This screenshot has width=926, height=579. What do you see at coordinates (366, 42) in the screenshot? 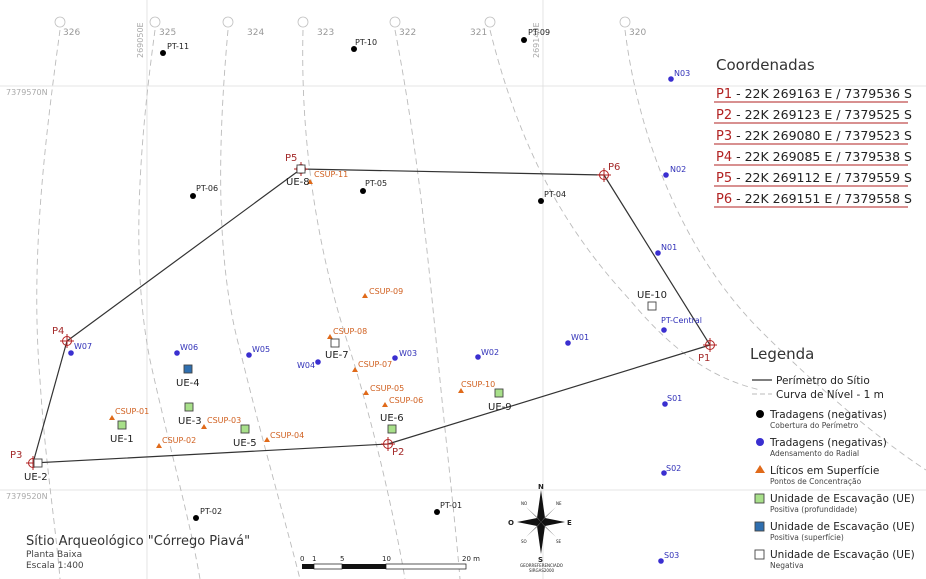
I see `pt-label-10: PT-10` at bounding box center [366, 42].